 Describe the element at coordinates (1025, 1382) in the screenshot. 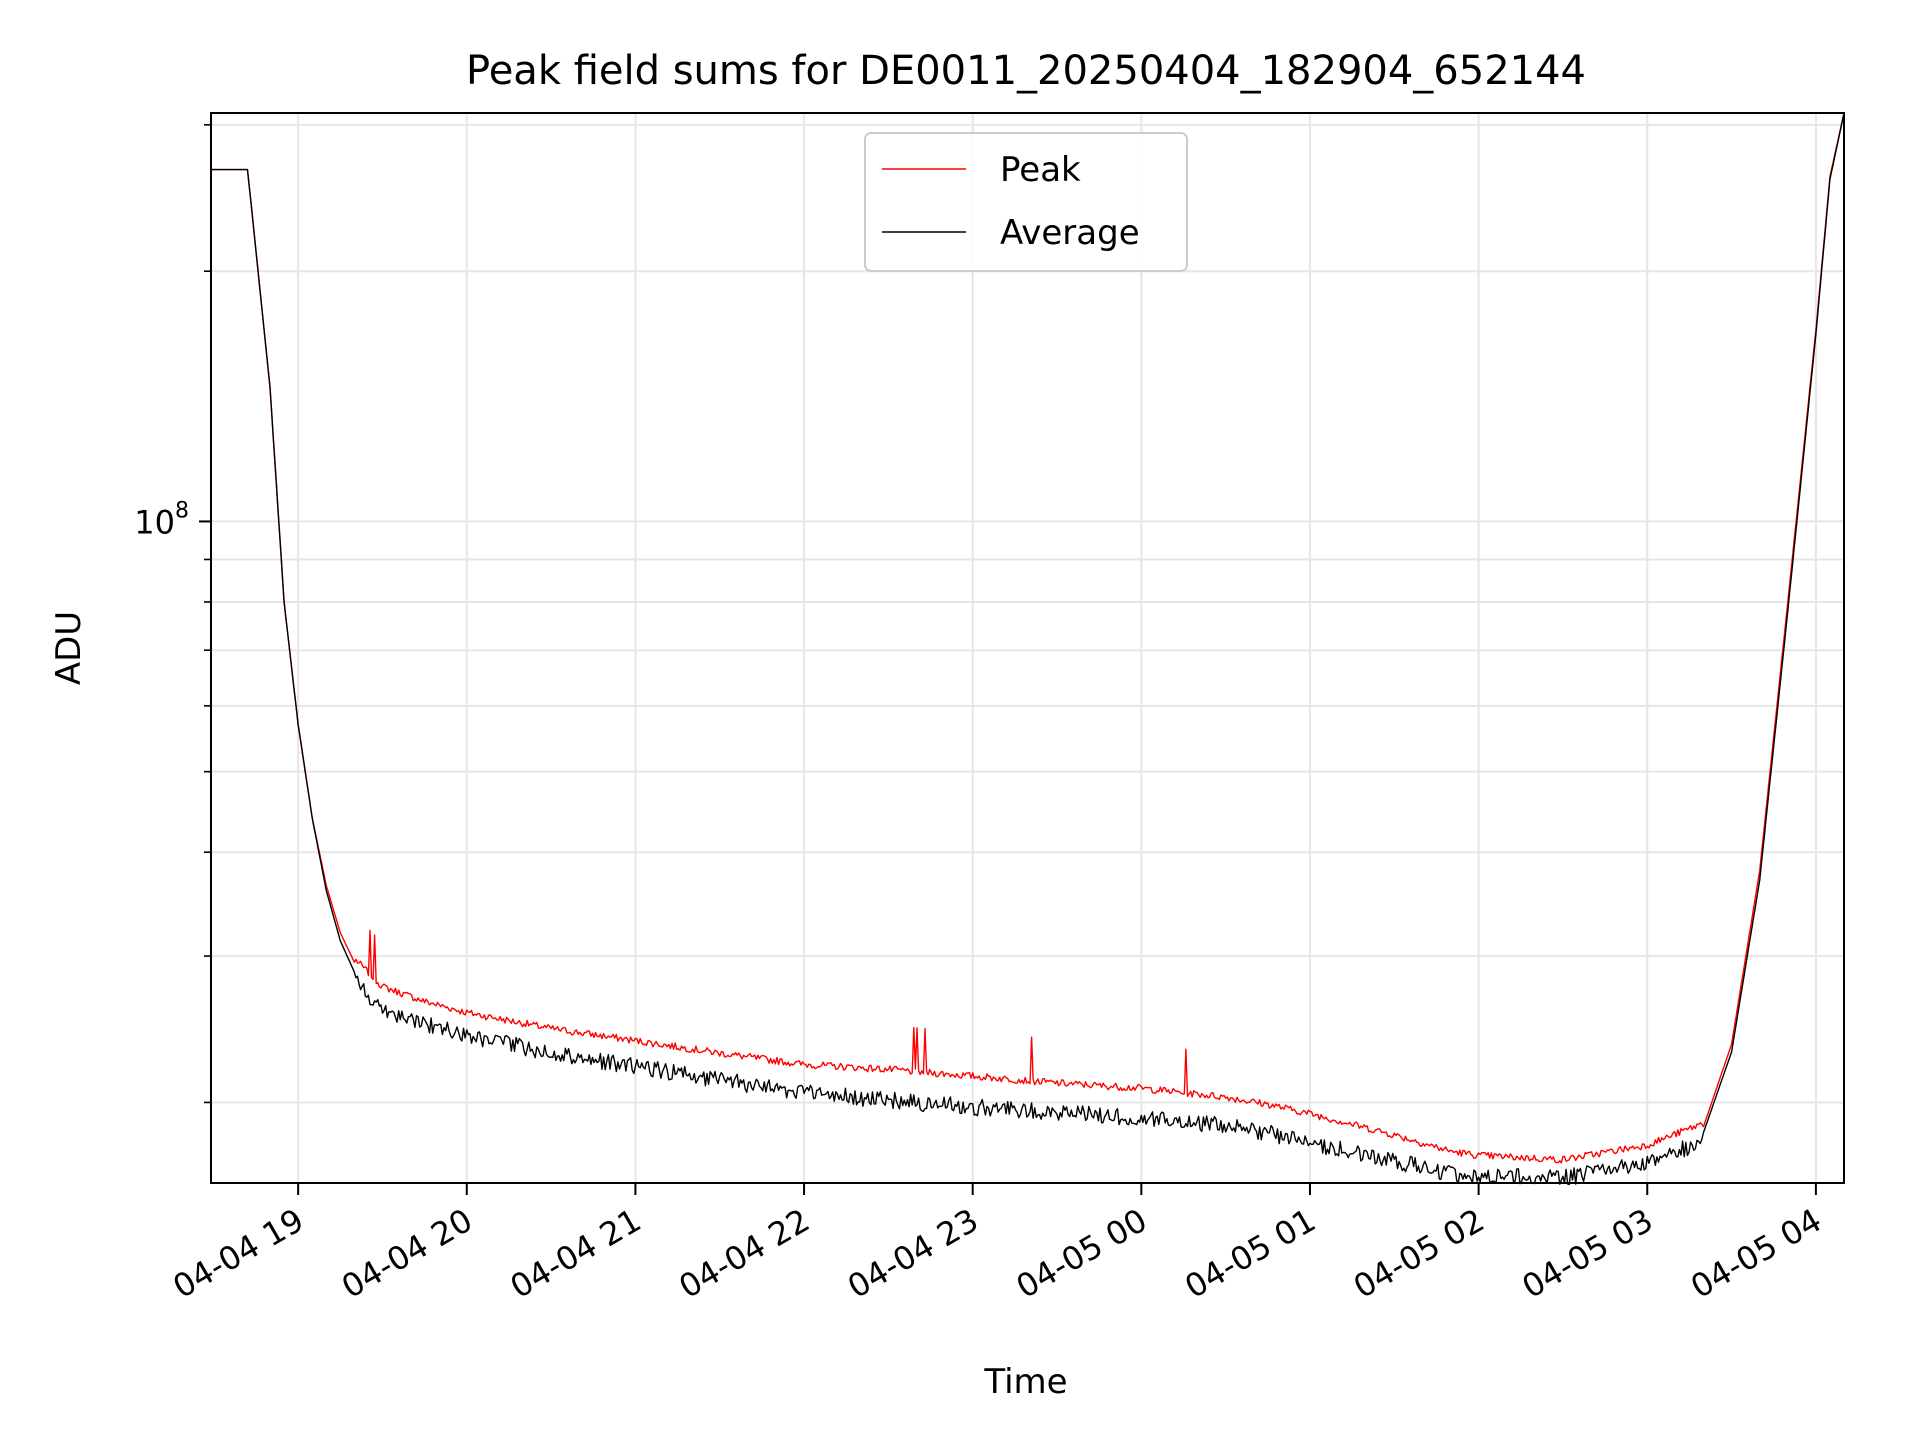

I see `x-axis-label: Time` at that location.